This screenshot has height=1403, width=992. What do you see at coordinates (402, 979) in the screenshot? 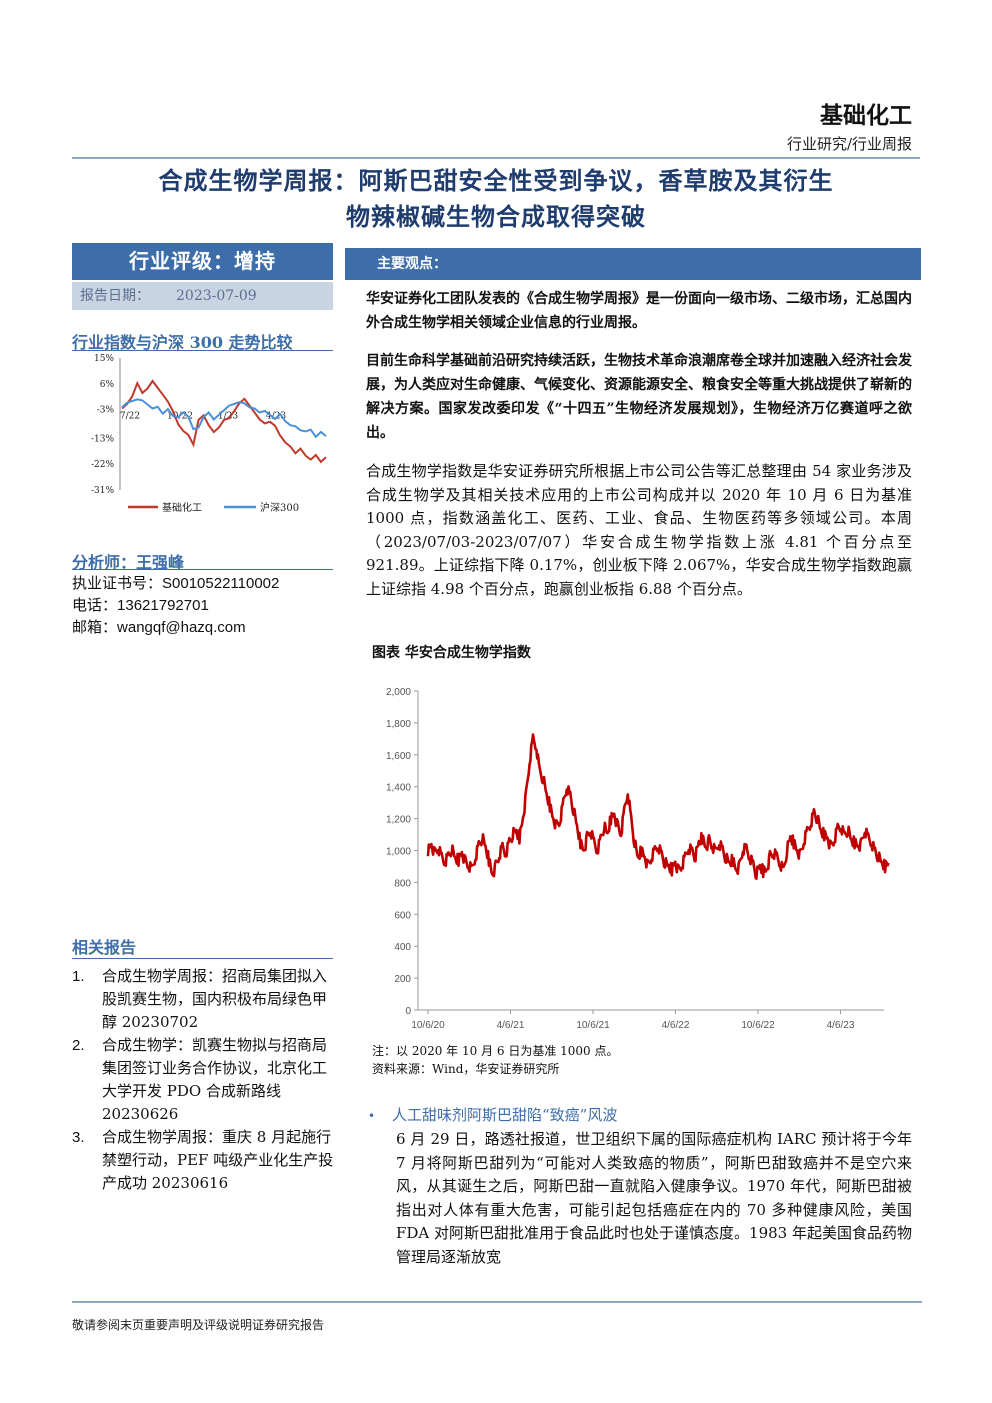
I see `y-tick-label: 200` at bounding box center [402, 979].